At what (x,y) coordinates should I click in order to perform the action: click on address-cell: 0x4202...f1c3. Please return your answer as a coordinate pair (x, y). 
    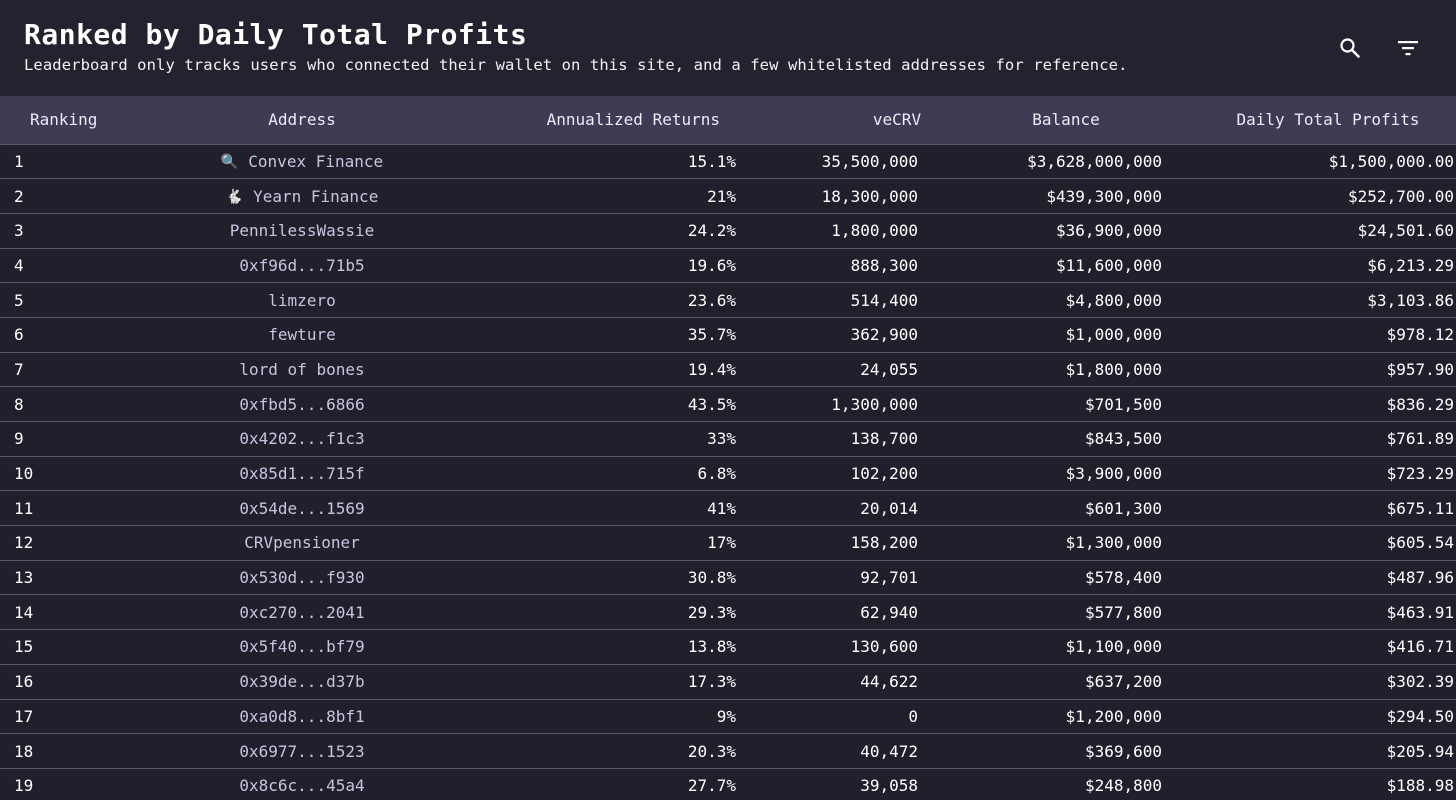
    Looking at the image, I should click on (302, 439).